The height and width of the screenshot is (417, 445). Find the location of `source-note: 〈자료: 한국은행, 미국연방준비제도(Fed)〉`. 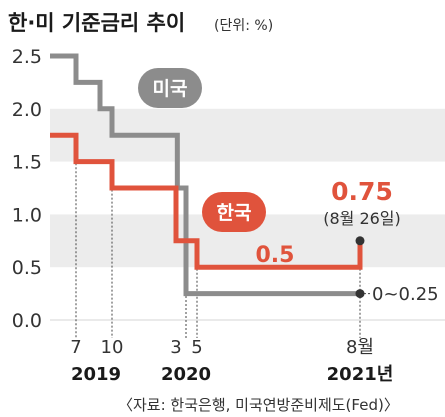

source-note: 〈자료: 한국은행, 미국연방준비제도(Fed)〉 is located at coordinates (258, 405).